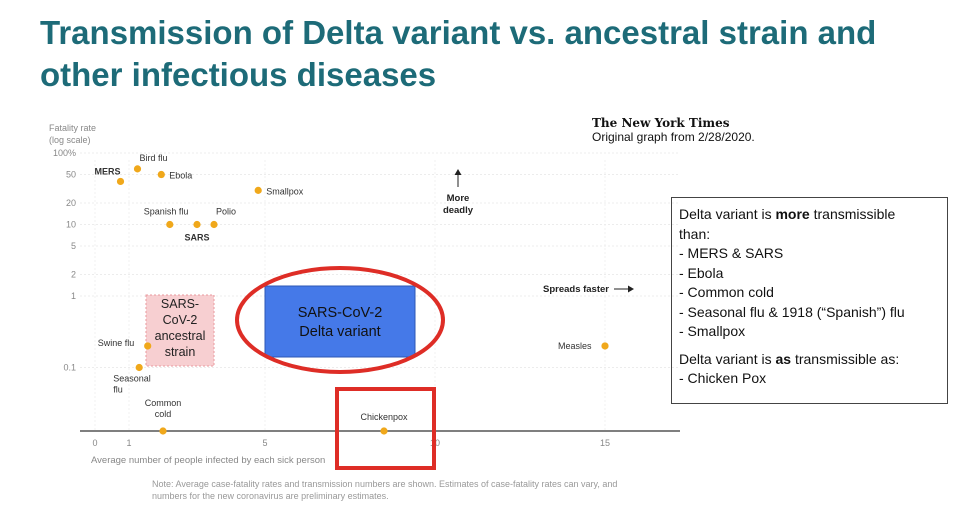 The image size is (960, 512). I want to click on delta-variant-box: SARS-CoV-2 Delta variant, so click(340, 321).